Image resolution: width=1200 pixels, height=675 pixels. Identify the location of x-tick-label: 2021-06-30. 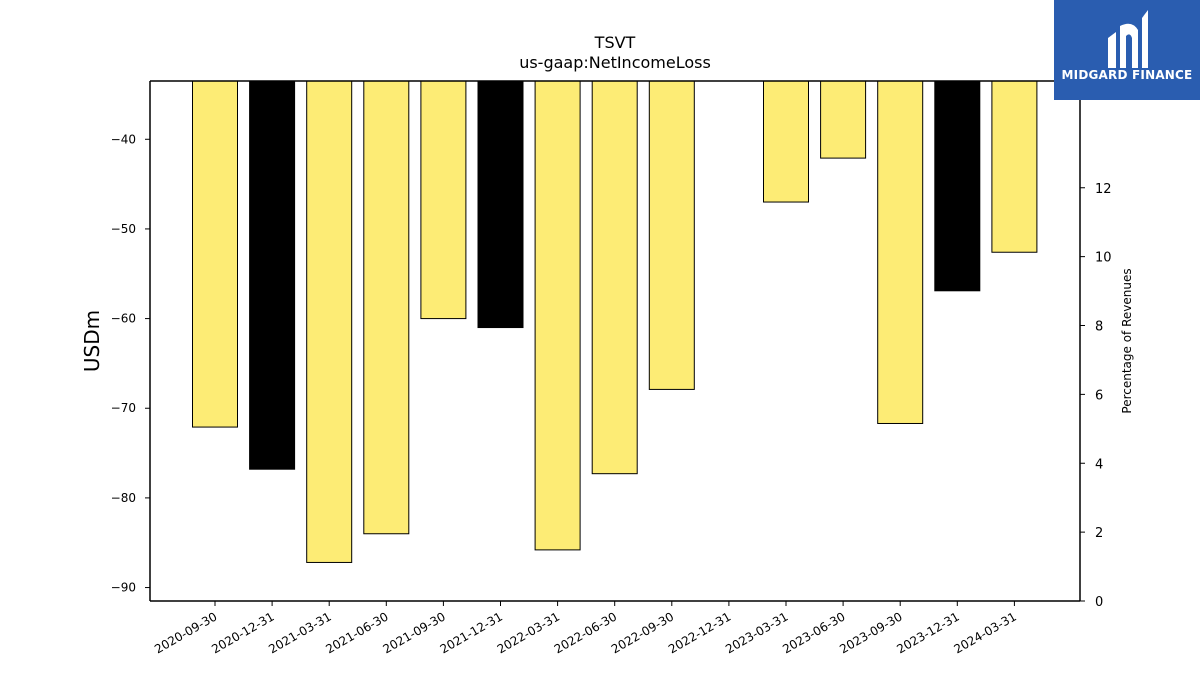
(356, 632).